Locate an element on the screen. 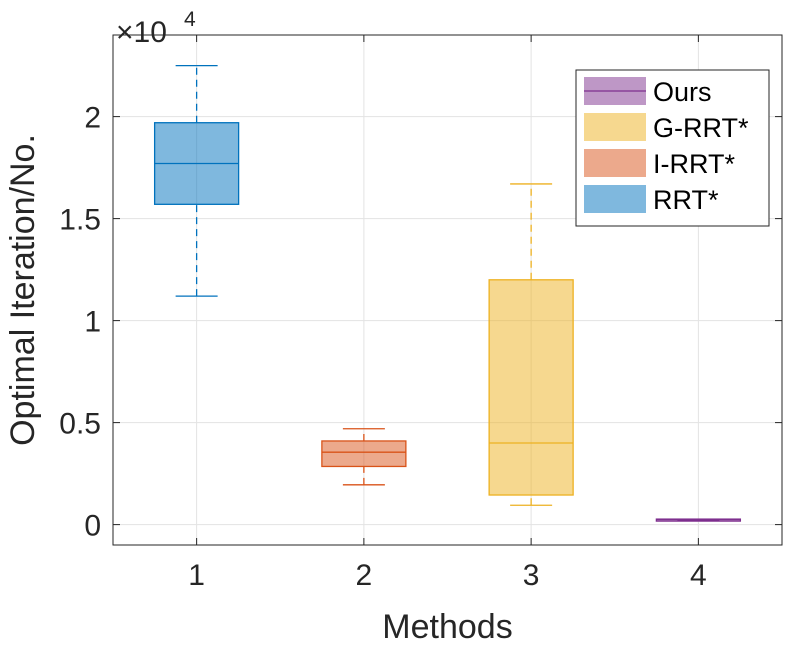 The image size is (788, 645). legend-label: RRT* is located at coordinates (686, 200).